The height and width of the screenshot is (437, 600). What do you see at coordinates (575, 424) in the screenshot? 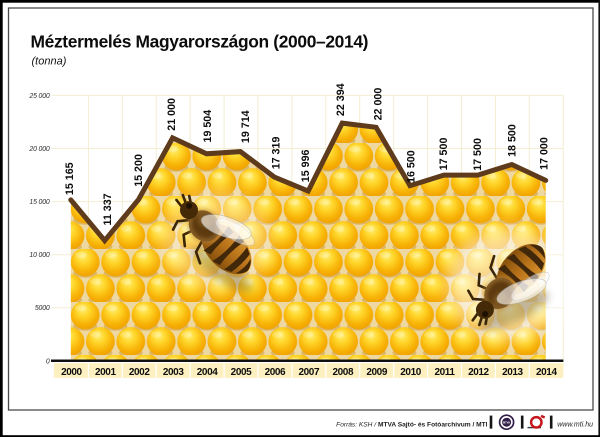
I see `svg-text: www.mti.hu` at bounding box center [575, 424].